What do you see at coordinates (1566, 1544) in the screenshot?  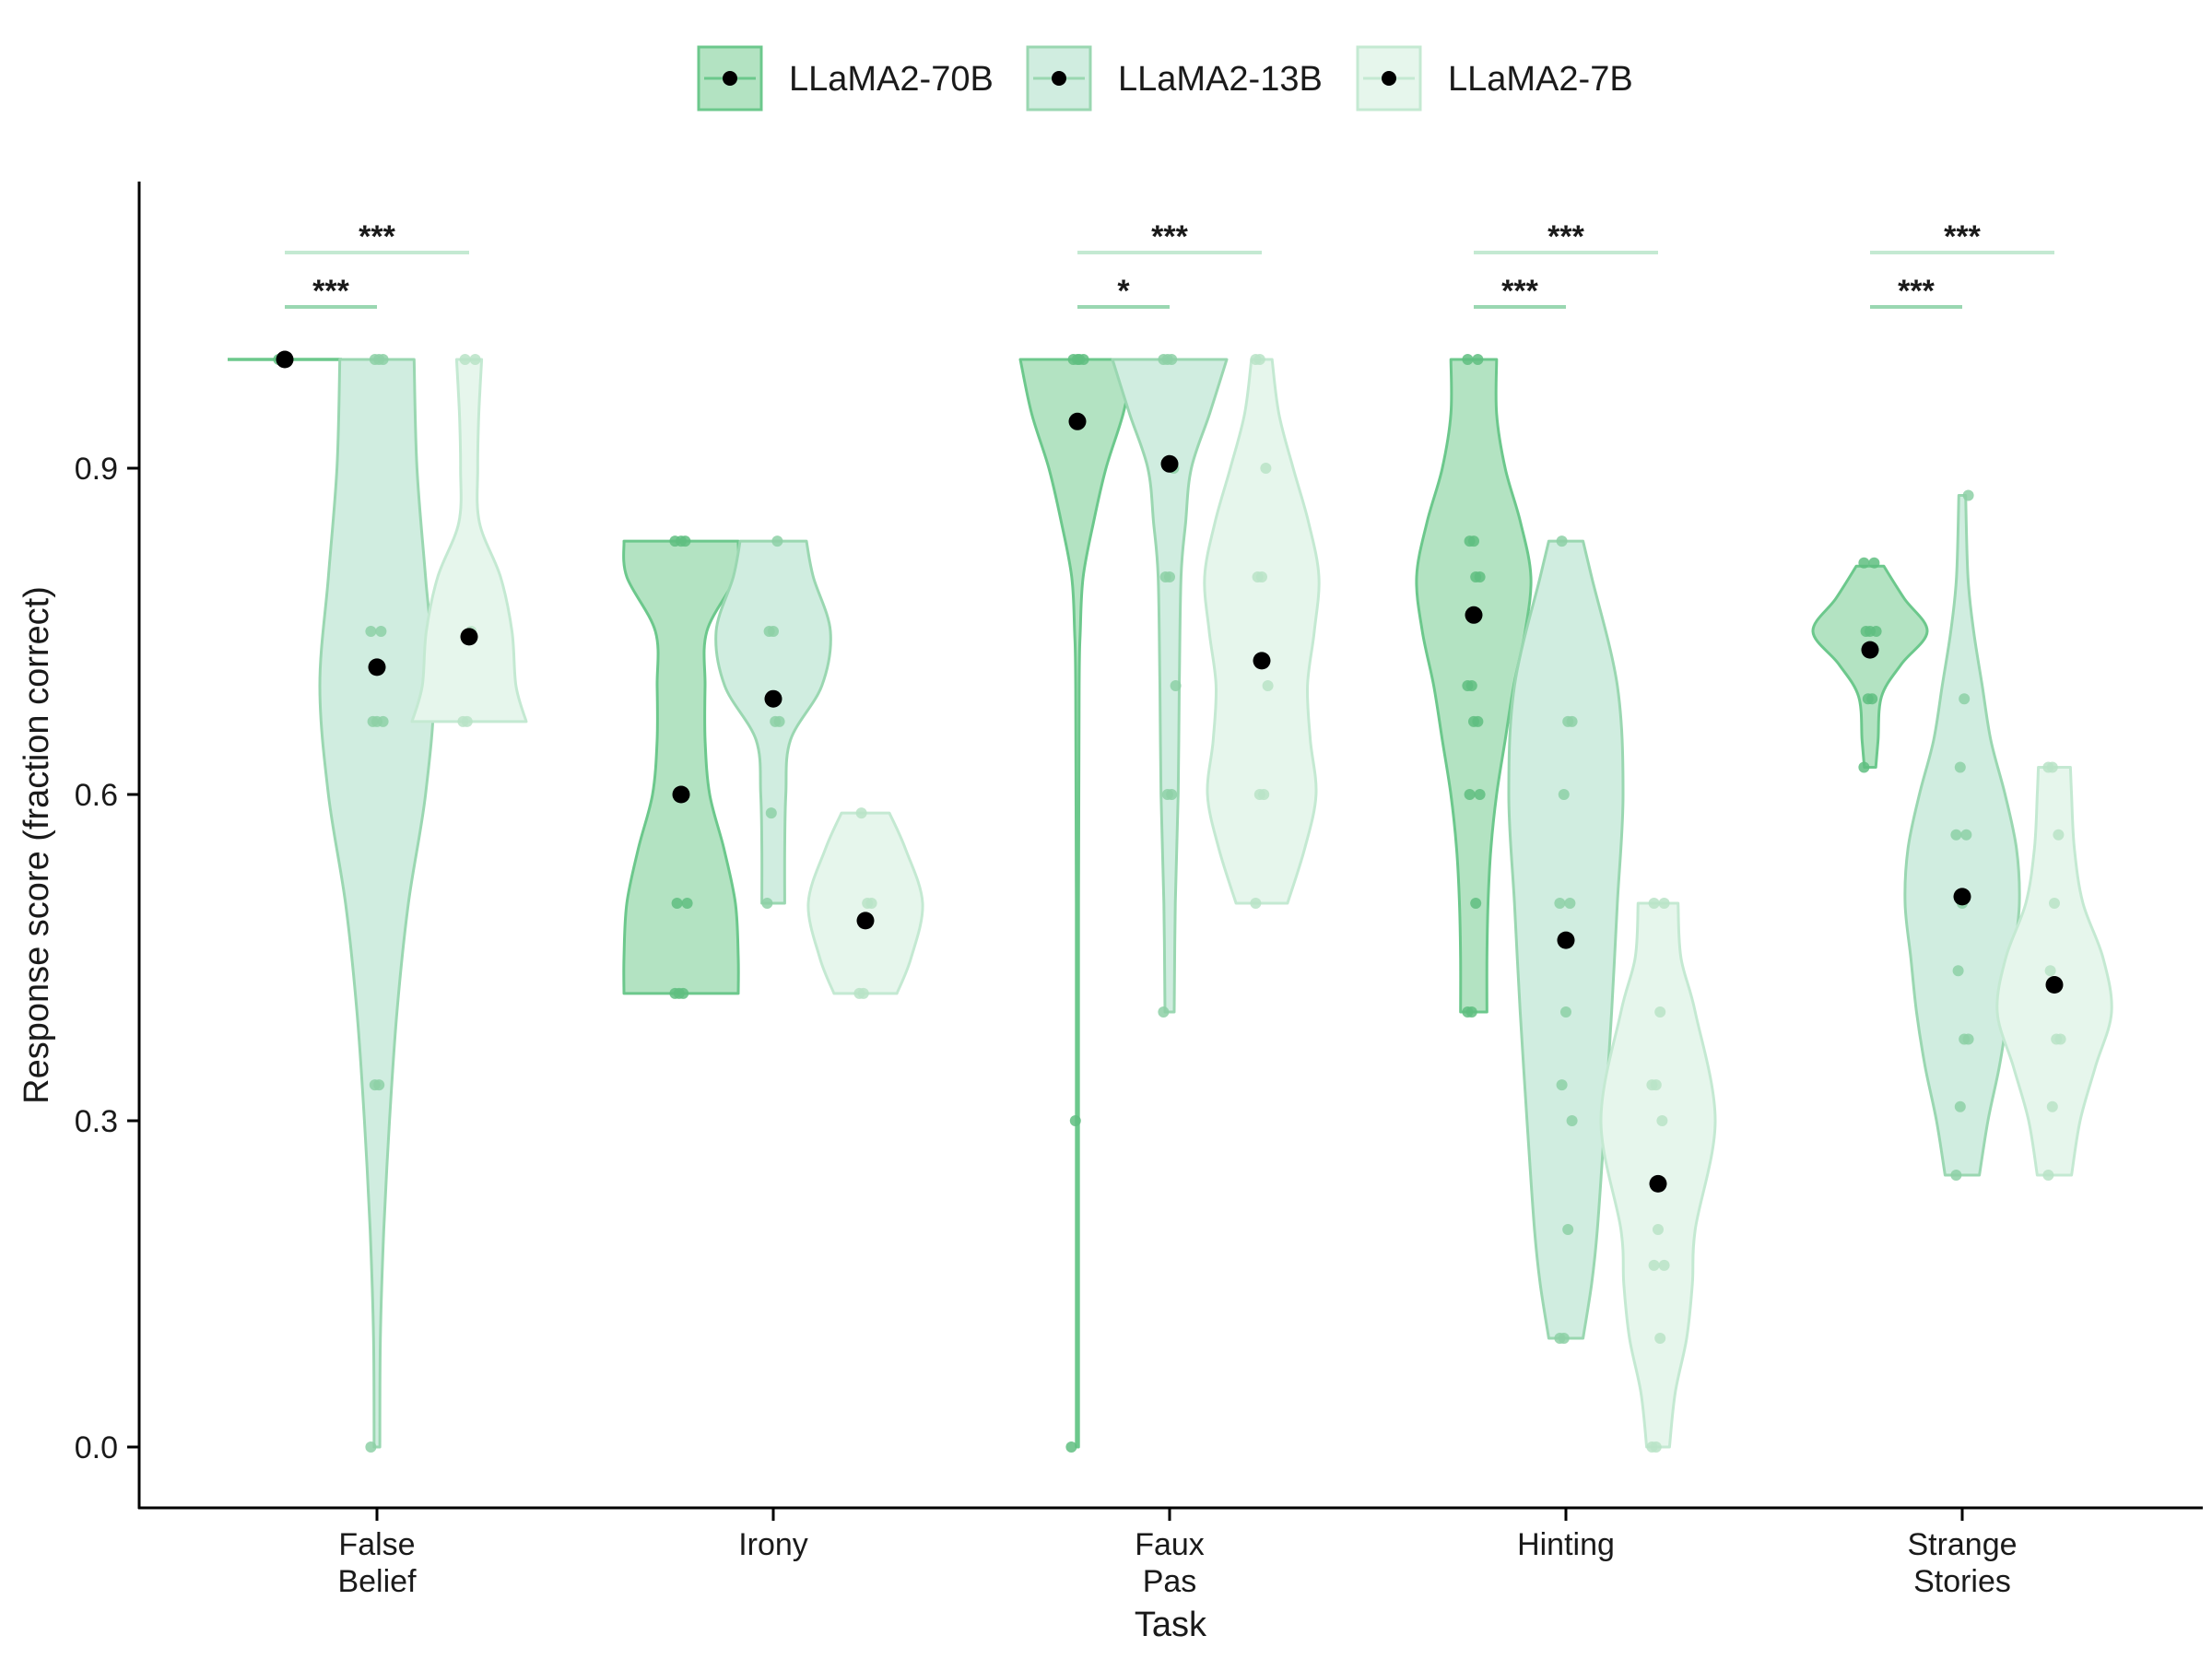 I see `x-tick-label: Hinting` at bounding box center [1566, 1544].